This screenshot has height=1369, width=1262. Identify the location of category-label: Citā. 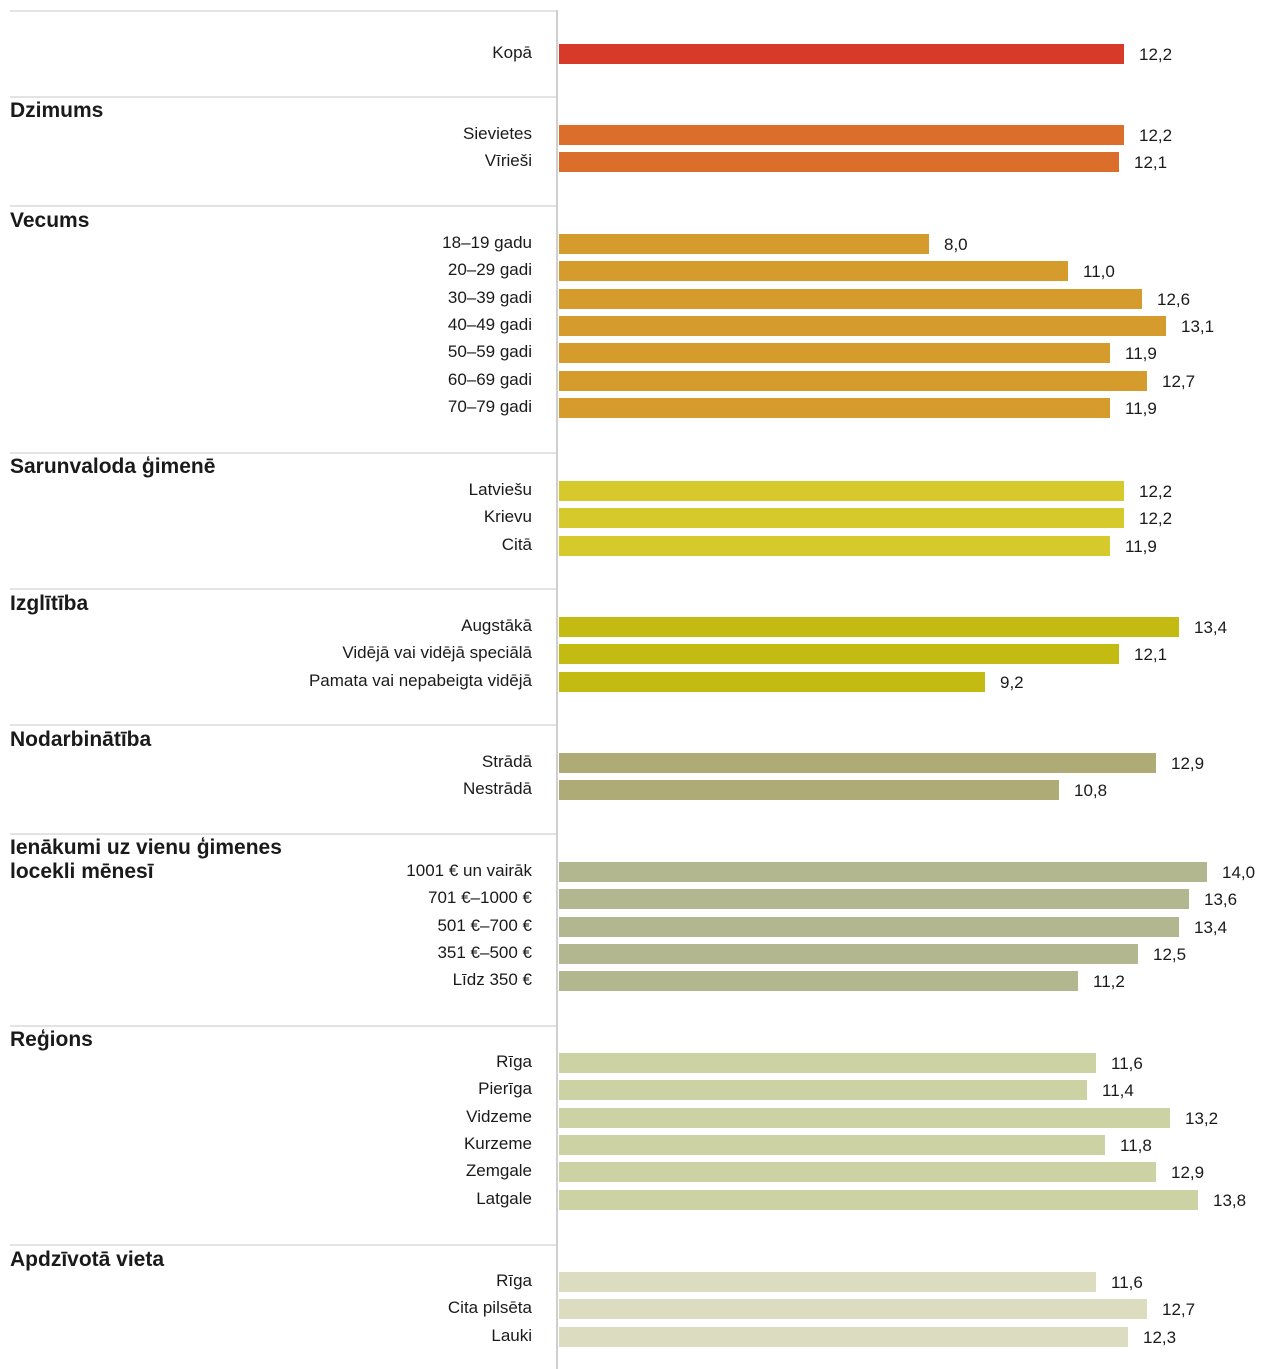
(516, 544).